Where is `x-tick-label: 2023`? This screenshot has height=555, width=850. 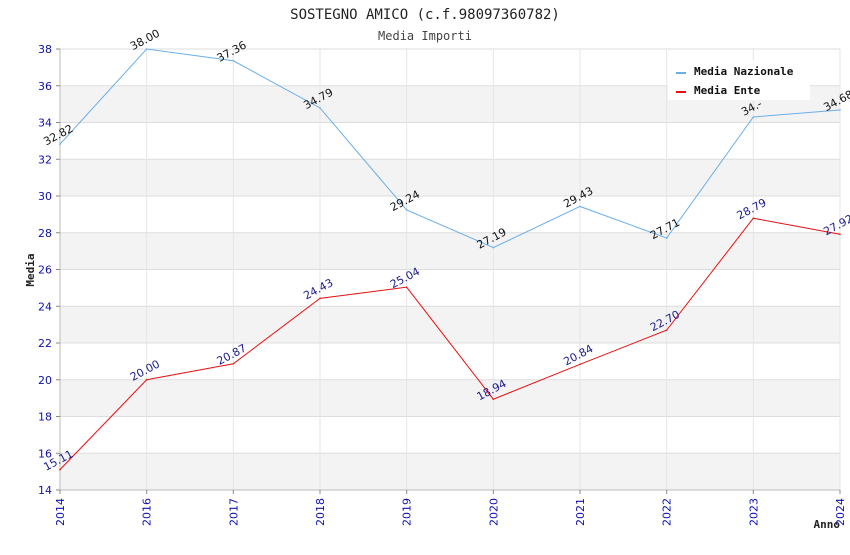
x-tick-label: 2023 is located at coordinates (753, 512).